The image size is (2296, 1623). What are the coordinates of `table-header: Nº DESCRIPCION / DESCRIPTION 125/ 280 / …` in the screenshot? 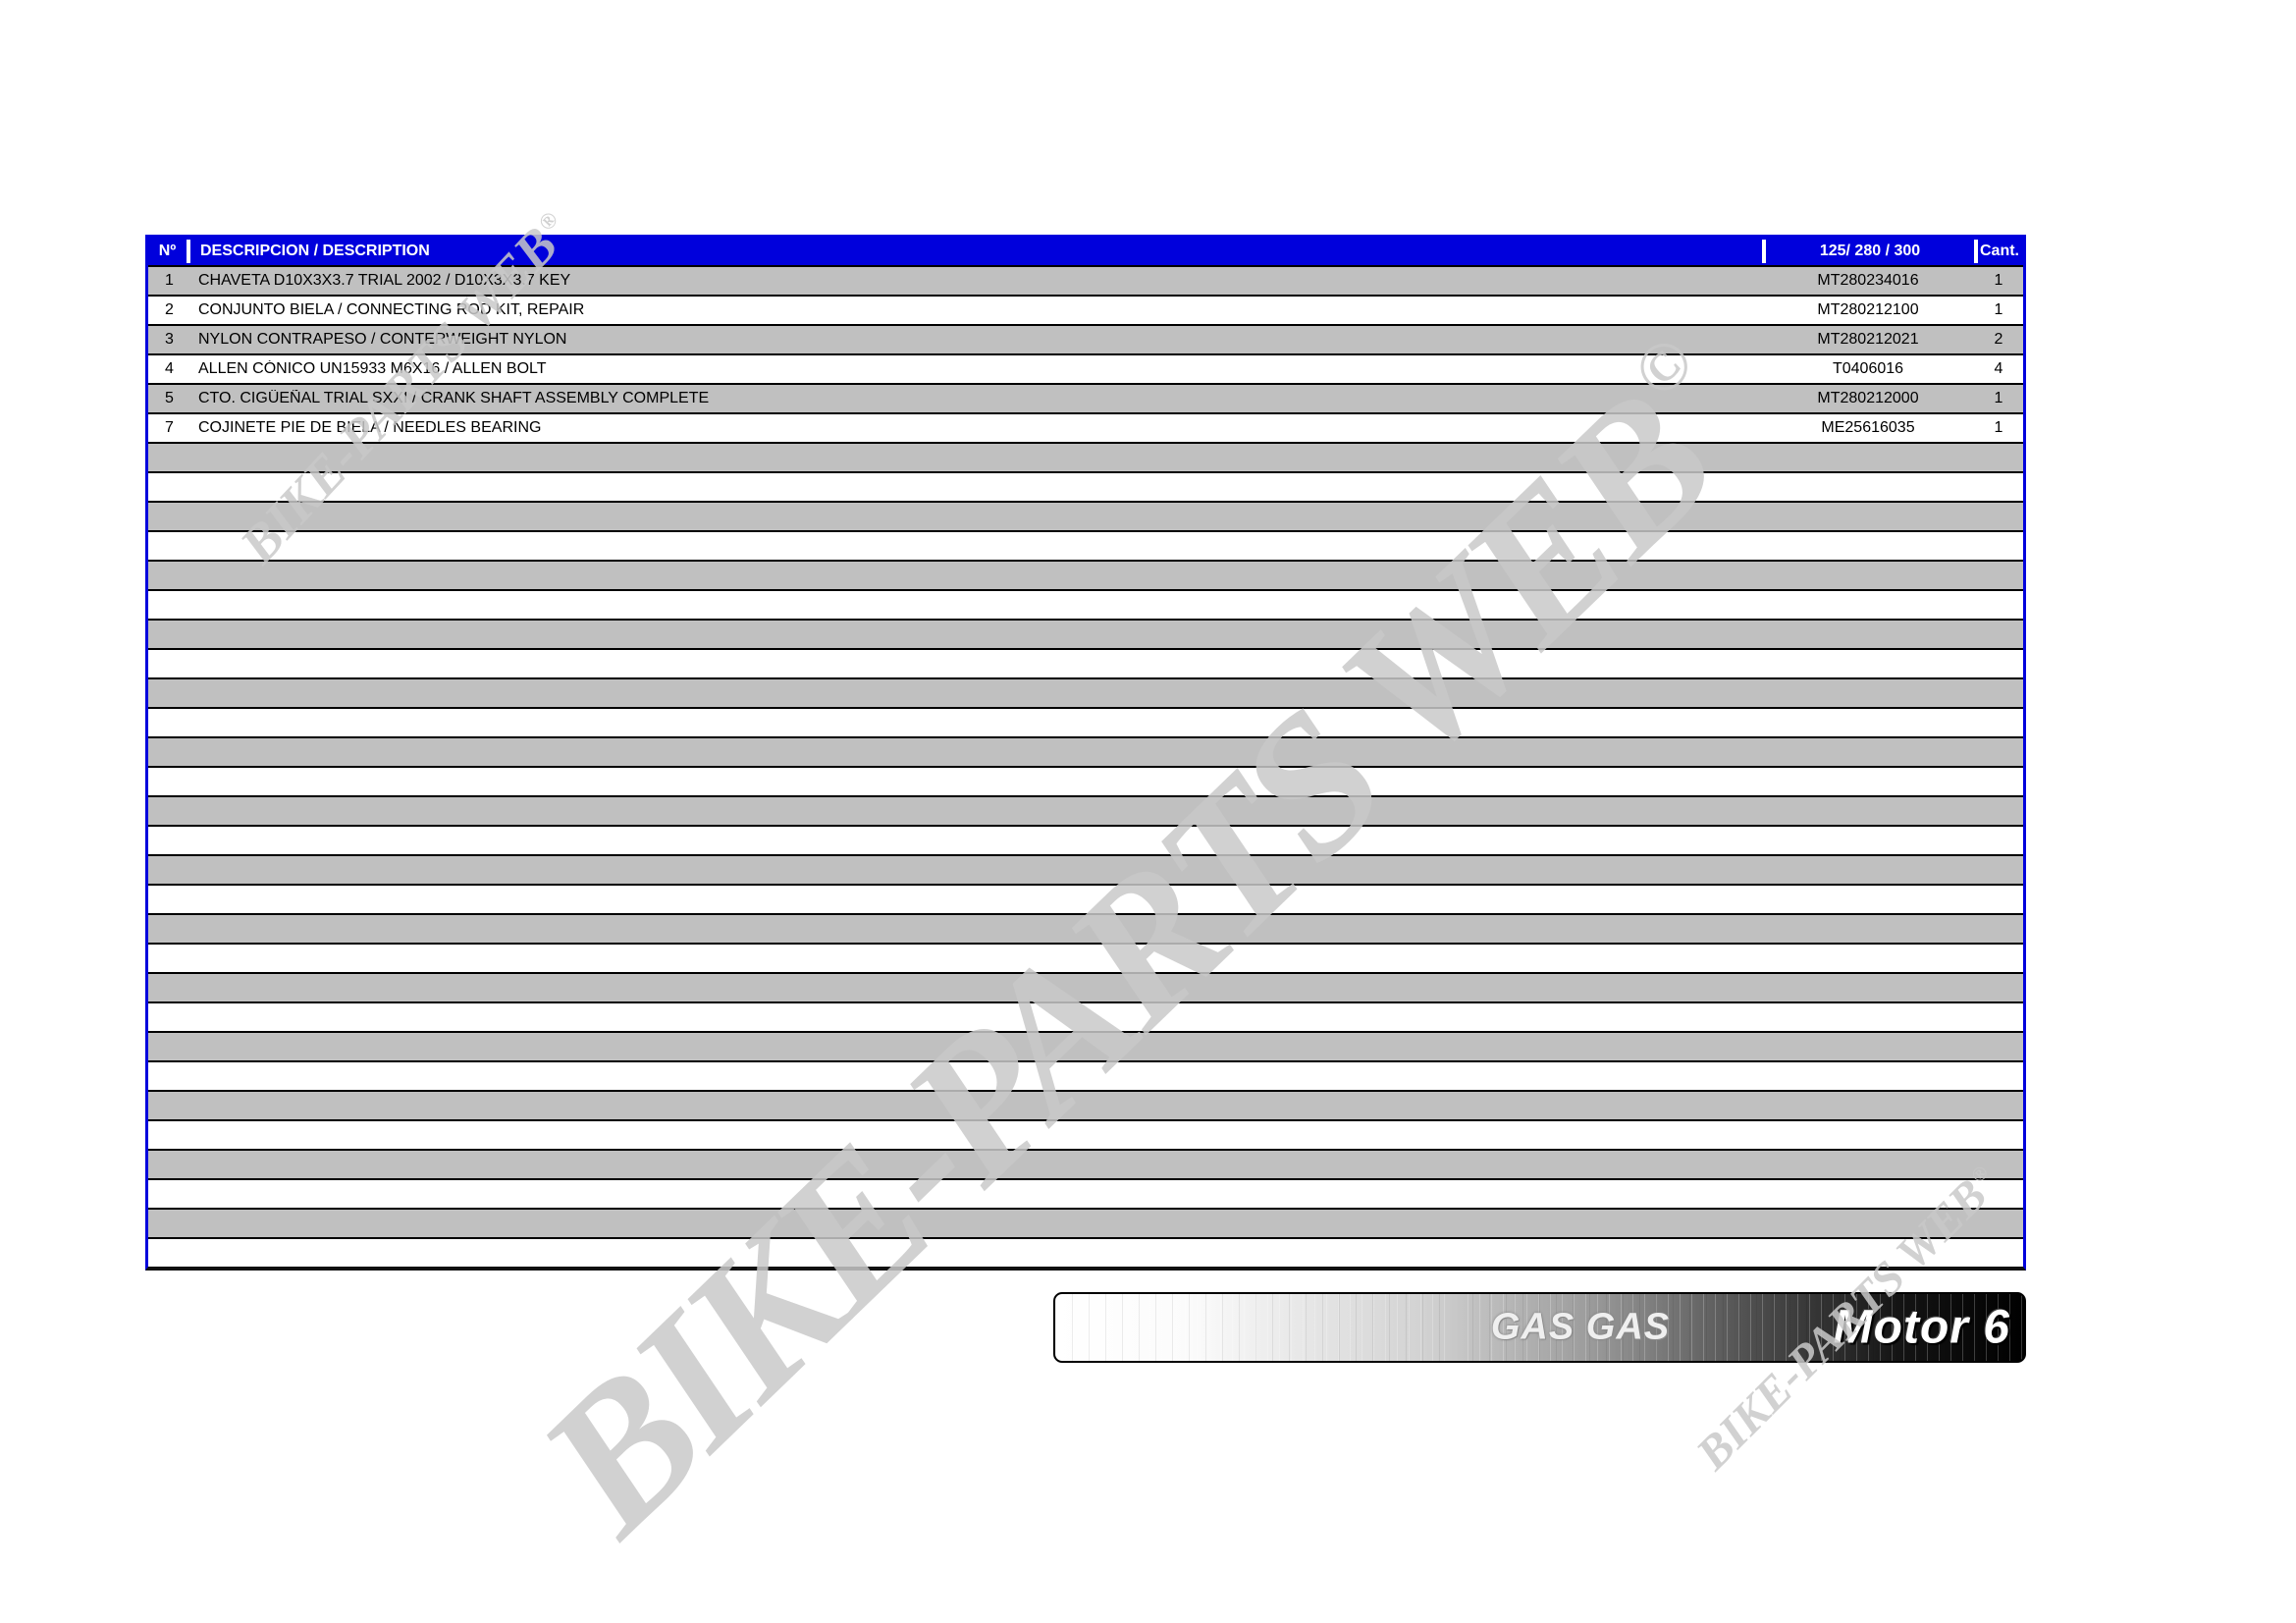 It's located at (1085, 251).